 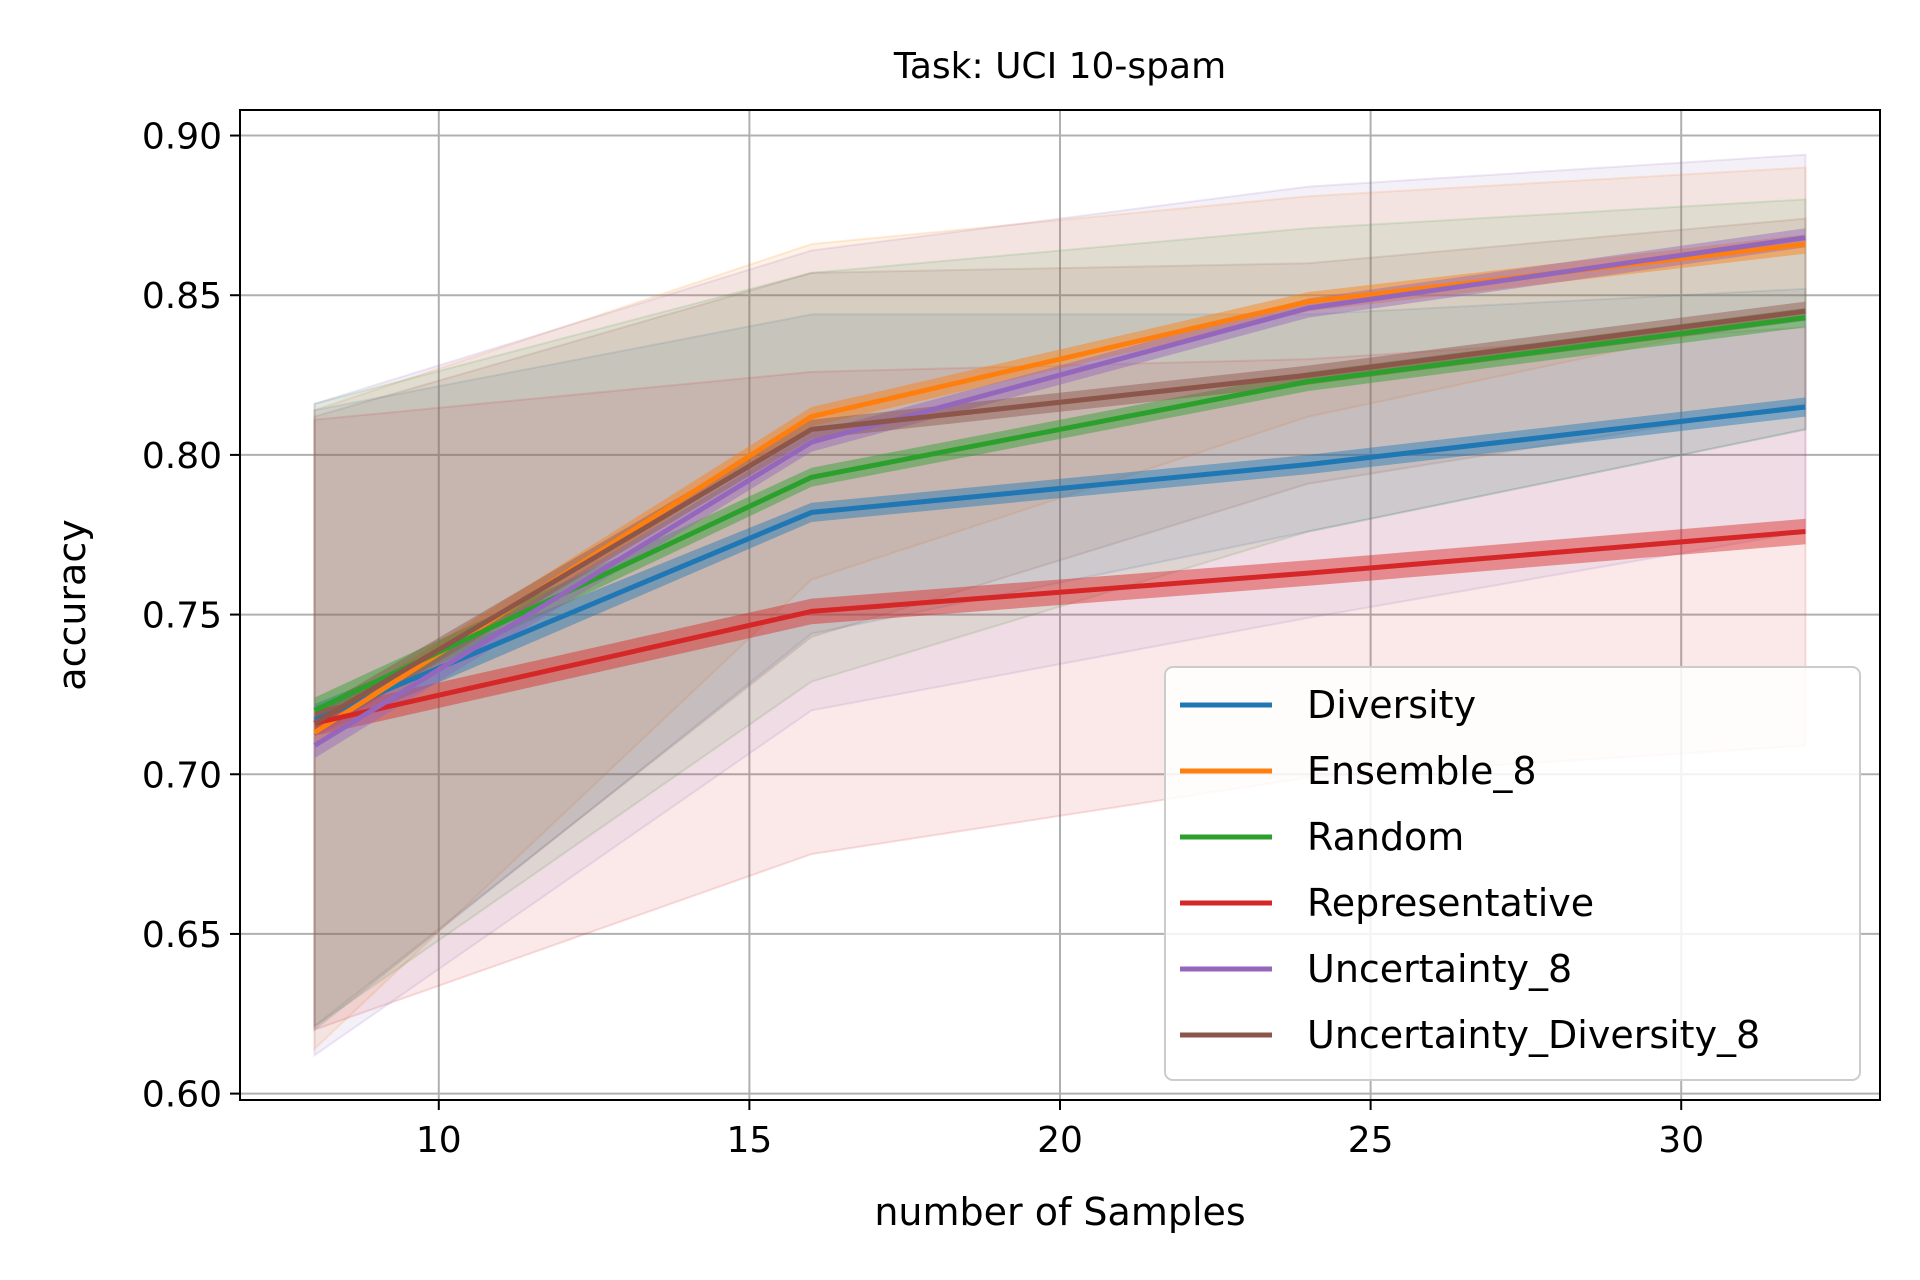 I want to click on x-axis-label: number of Samples, so click(x=1059, y=1212).